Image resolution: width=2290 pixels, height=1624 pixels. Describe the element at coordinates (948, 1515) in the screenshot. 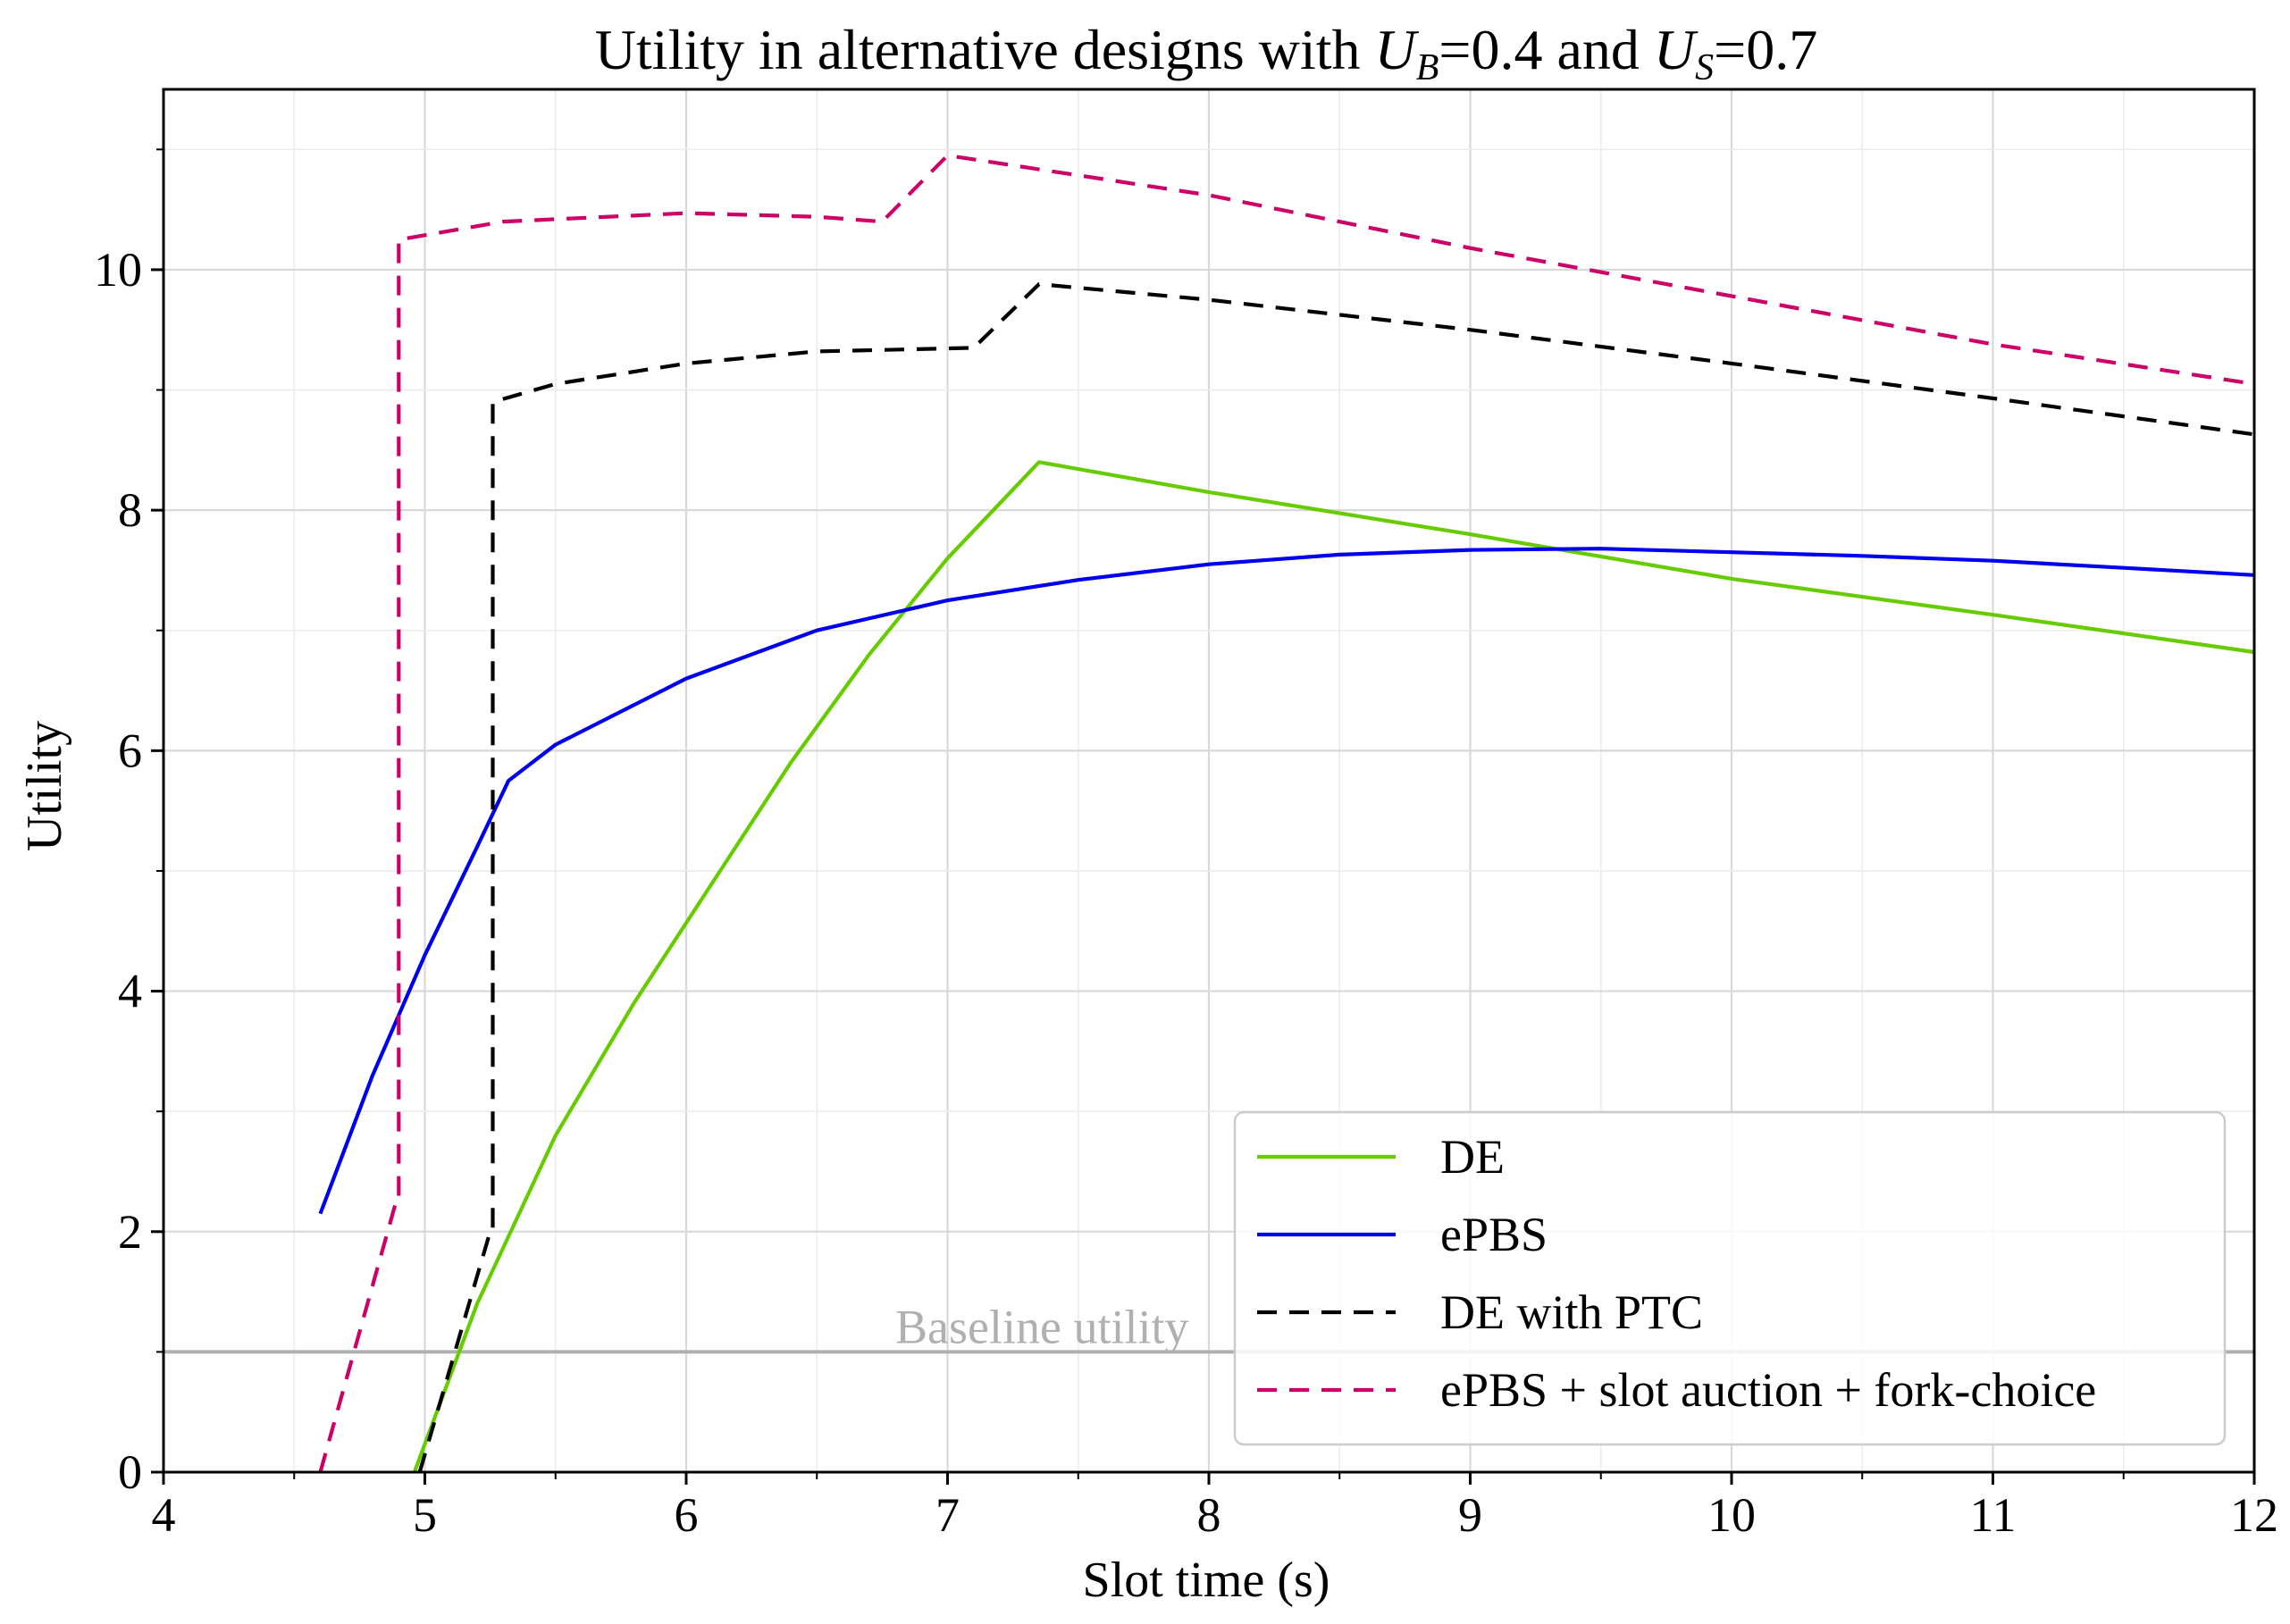

I see `x-tick-label: 7` at that location.